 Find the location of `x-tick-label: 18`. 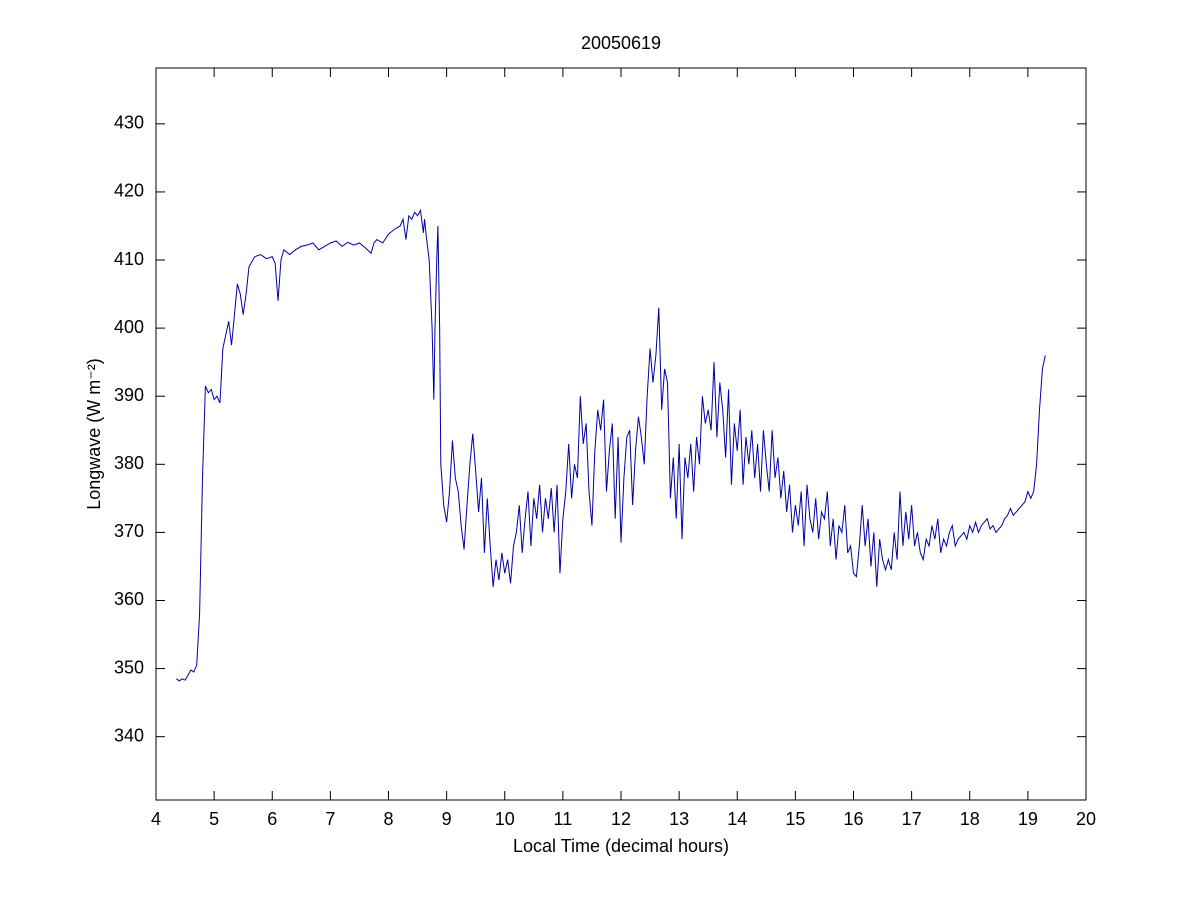

x-tick-label: 18 is located at coordinates (970, 819).